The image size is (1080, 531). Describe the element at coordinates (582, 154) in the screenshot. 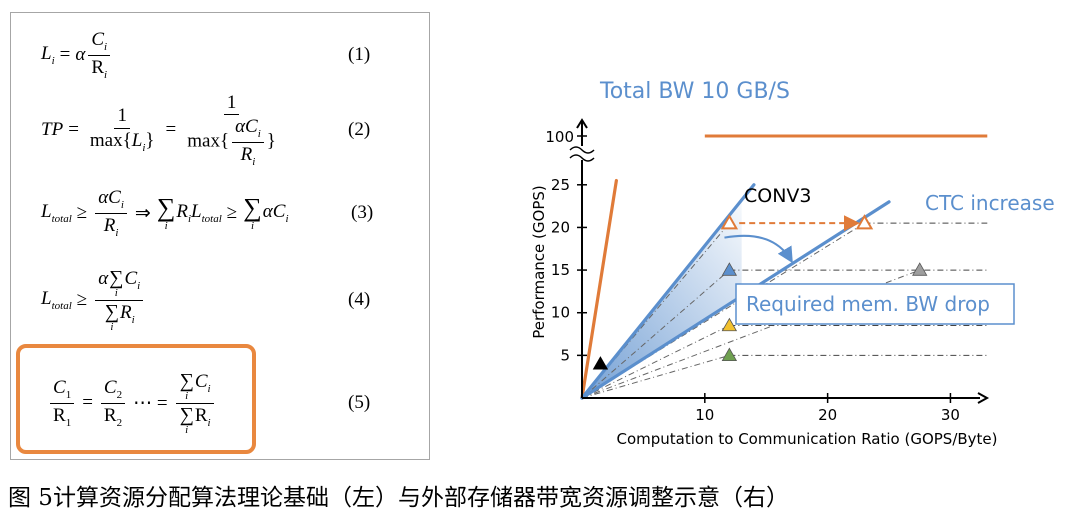

I see `y-axis-break` at that location.